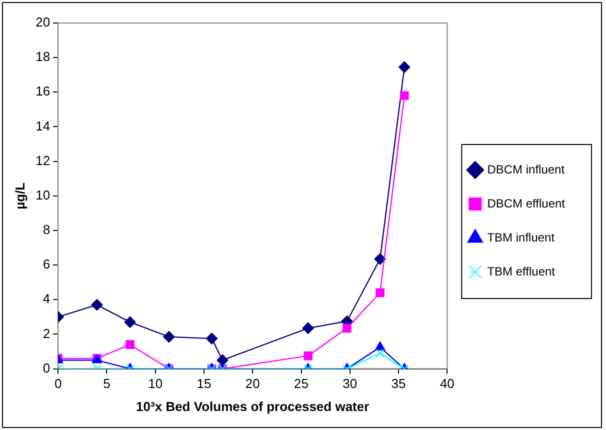 The image size is (606, 430). What do you see at coordinates (521, 271) in the screenshot?
I see `legend-label: TBM effluent` at bounding box center [521, 271].